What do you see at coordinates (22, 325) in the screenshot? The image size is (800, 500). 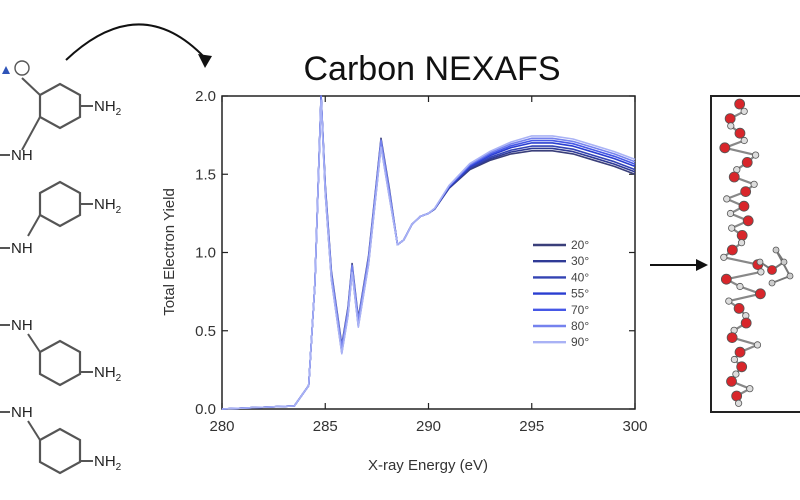 I see `imine-label-3: NH` at bounding box center [22, 325].